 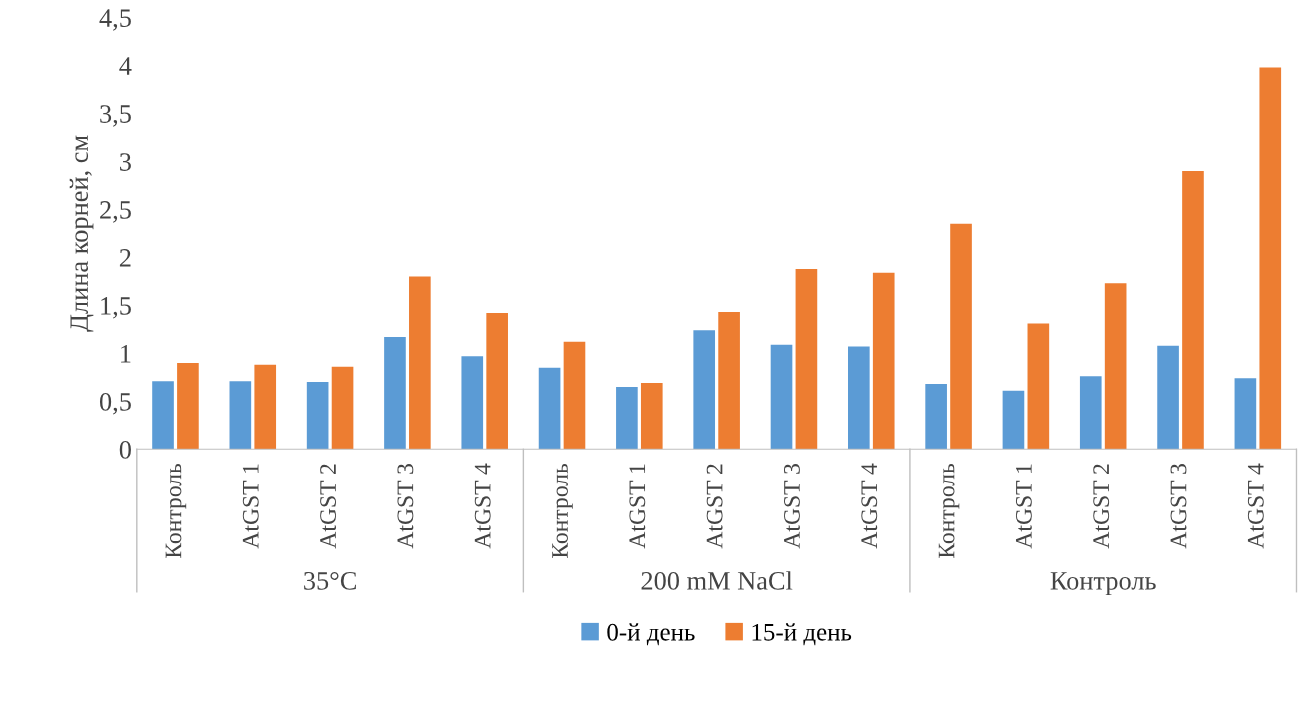 I want to click on text: 35°C, so click(x=330, y=580).